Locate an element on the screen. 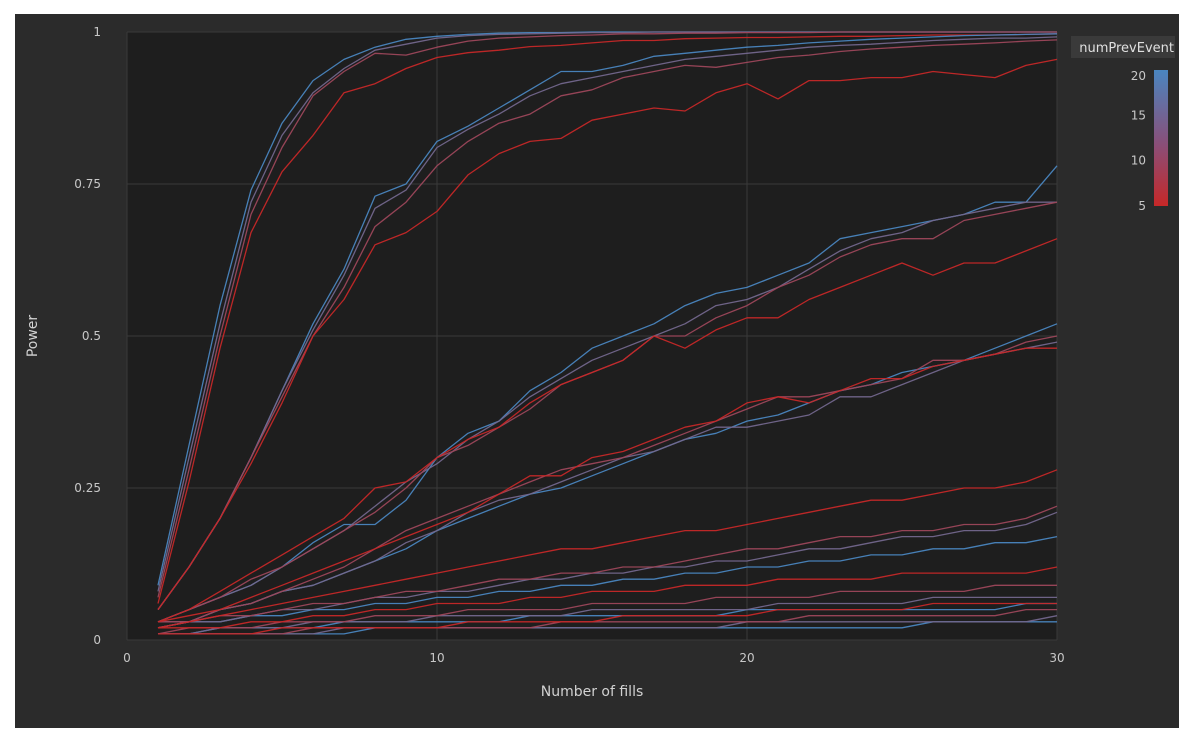 This screenshot has height=741, width=1194. y-axis-title: Power is located at coordinates (33, 336).